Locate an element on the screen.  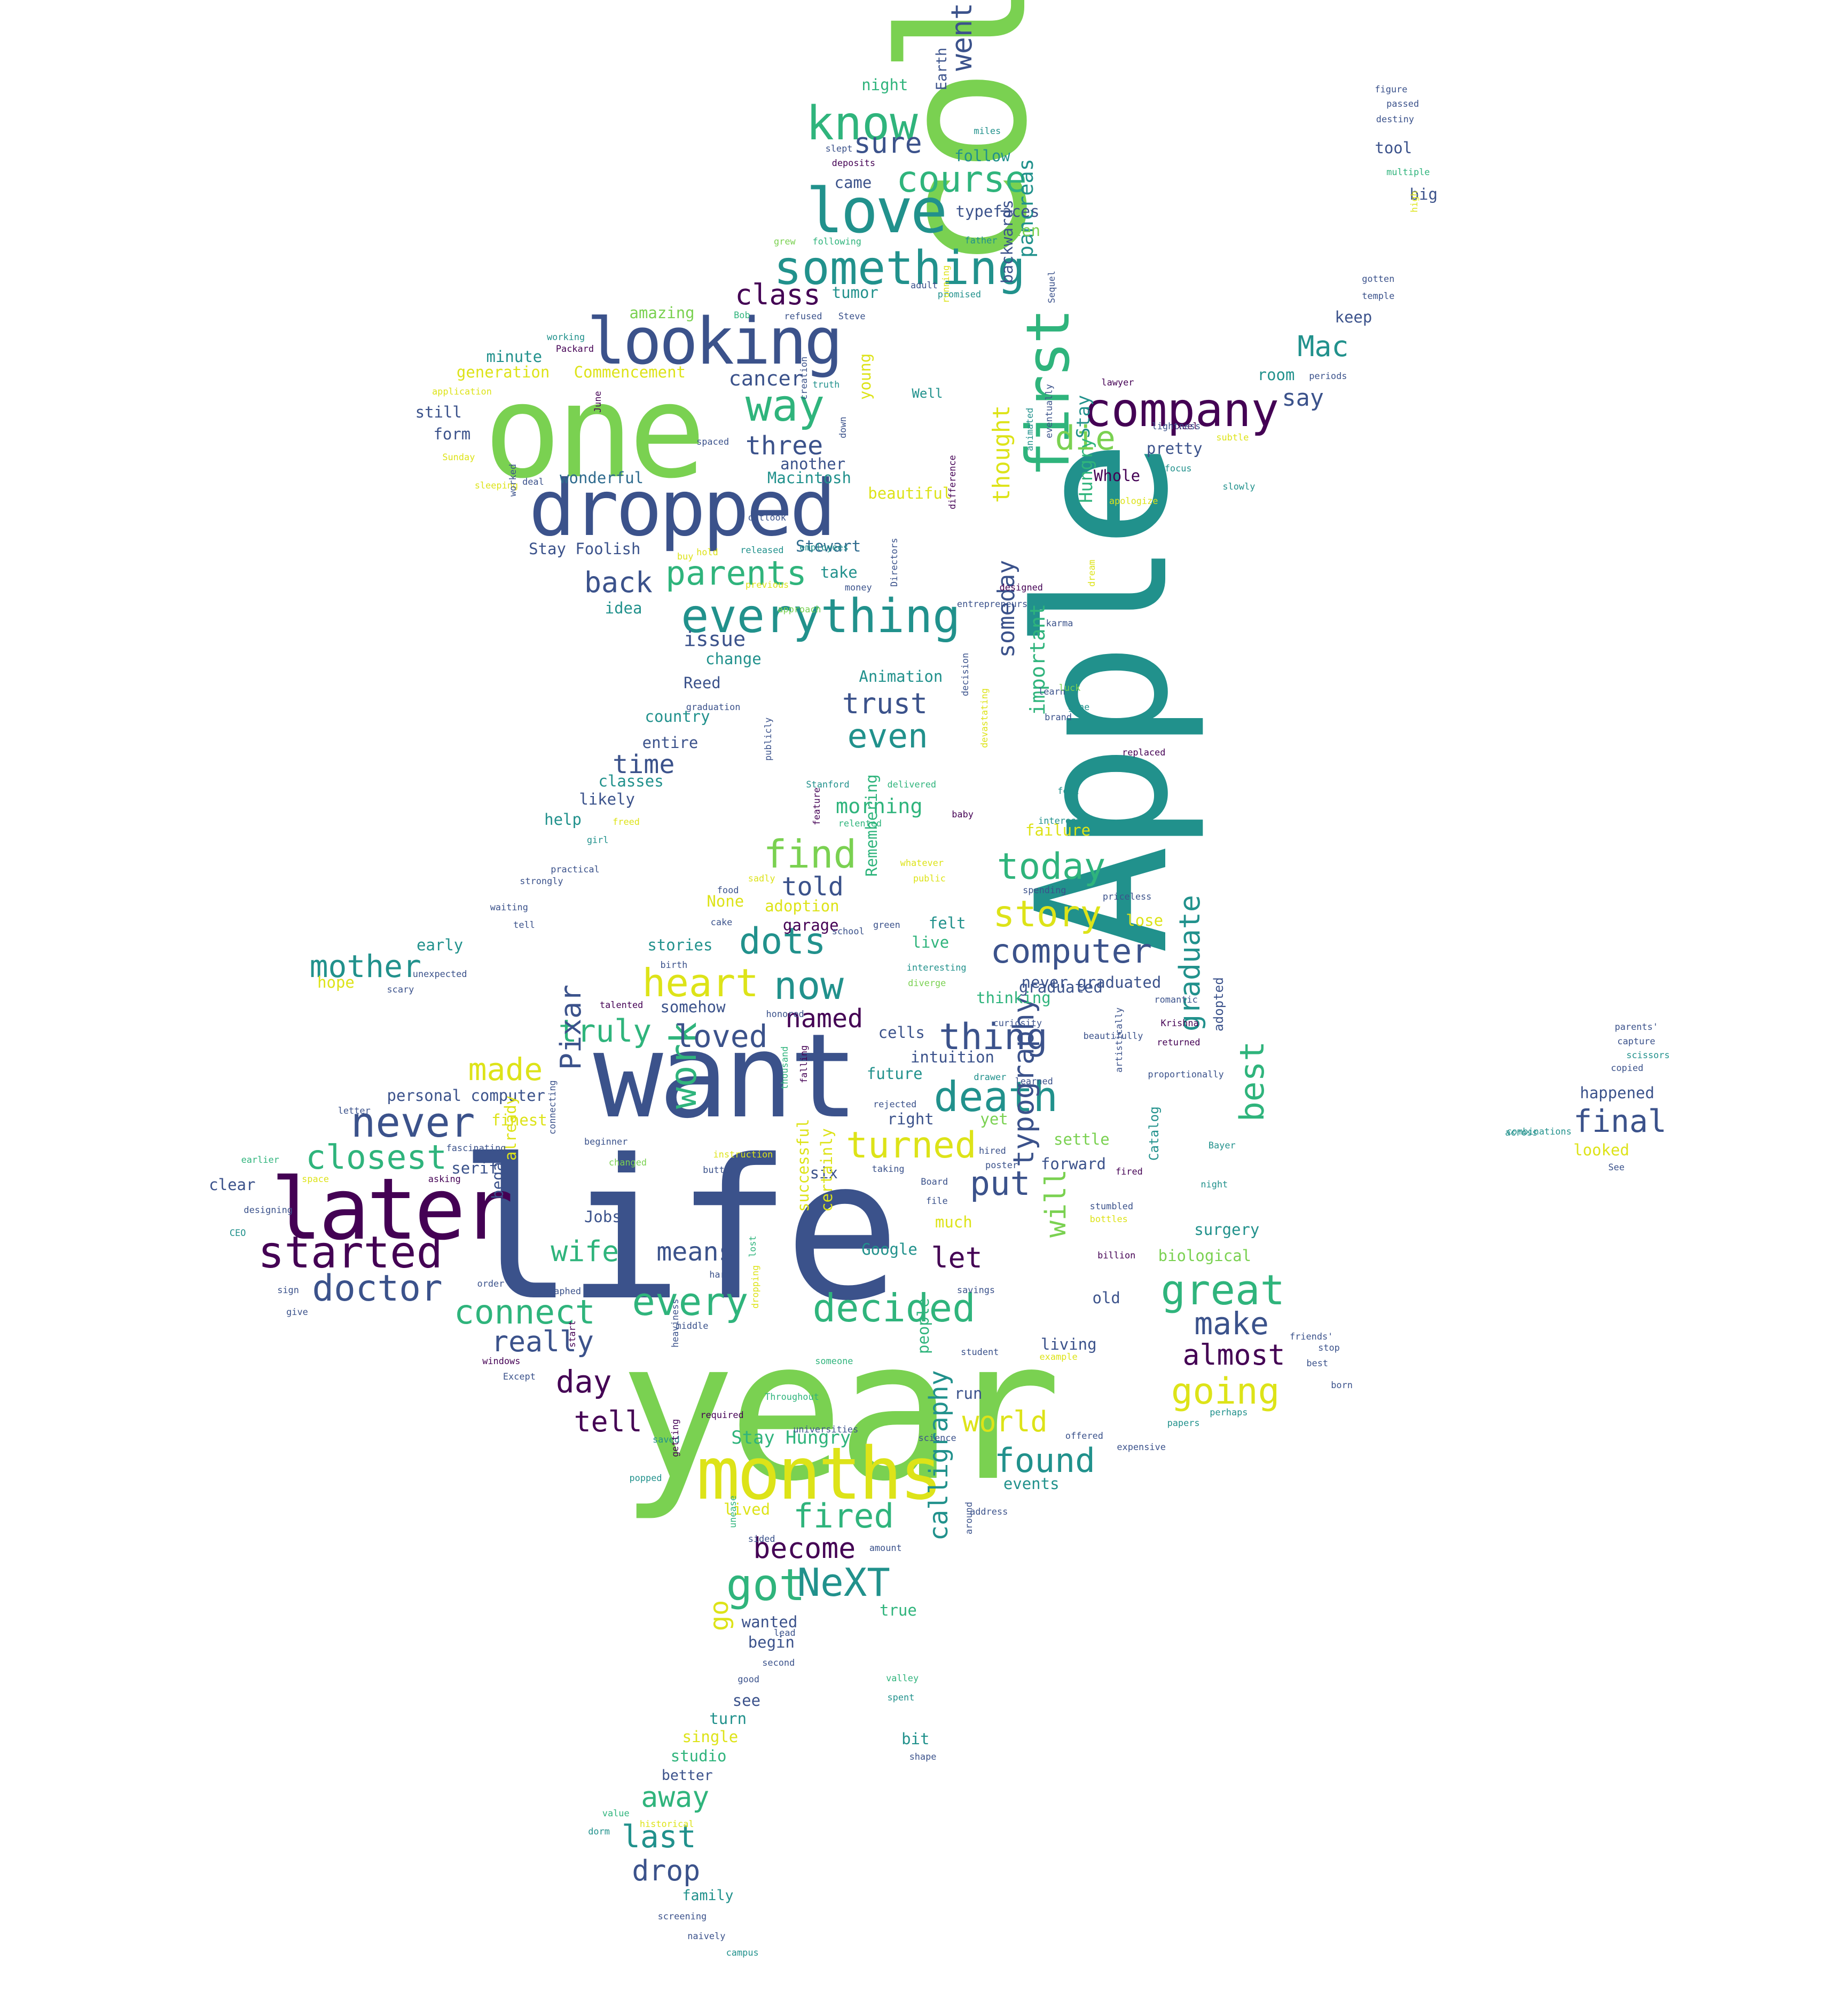
cloud-word: live is located at coordinates (931, 942).